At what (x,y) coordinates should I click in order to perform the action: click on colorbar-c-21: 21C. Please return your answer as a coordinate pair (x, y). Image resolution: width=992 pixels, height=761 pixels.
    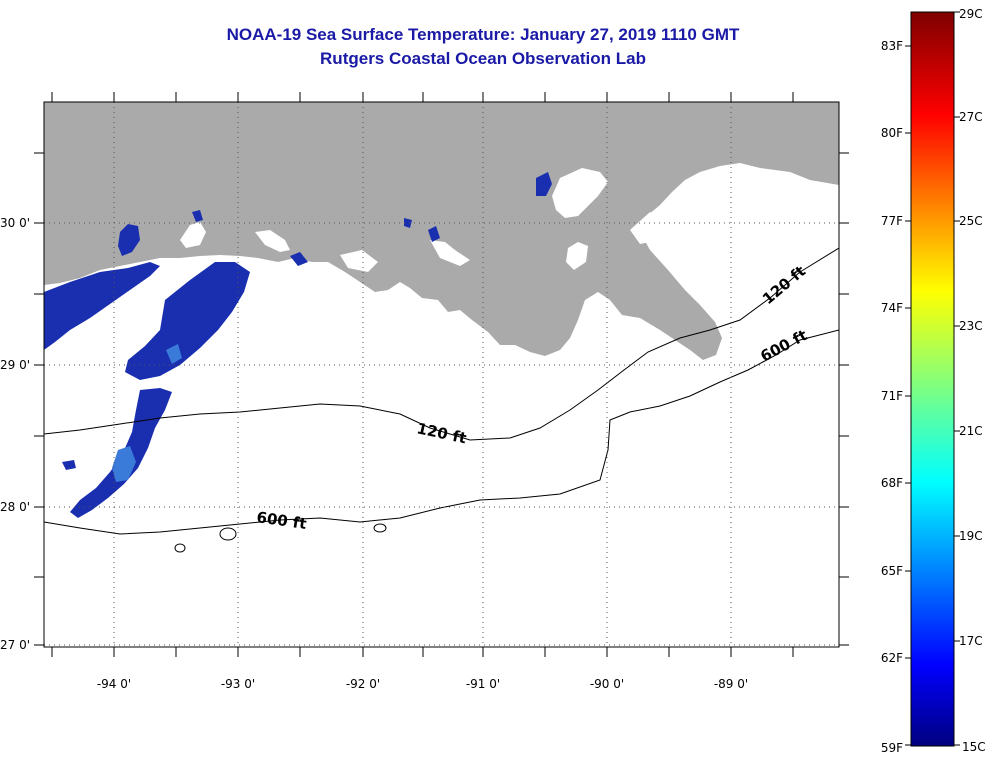
    Looking at the image, I should click on (971, 431).